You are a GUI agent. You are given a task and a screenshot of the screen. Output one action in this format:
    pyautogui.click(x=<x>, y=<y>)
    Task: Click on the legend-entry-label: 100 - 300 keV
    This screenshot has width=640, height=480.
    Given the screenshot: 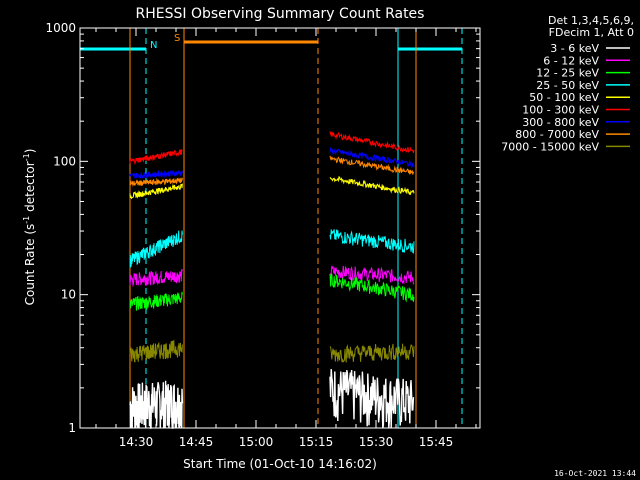 What is the action you would take?
    pyautogui.click(x=560, y=110)
    